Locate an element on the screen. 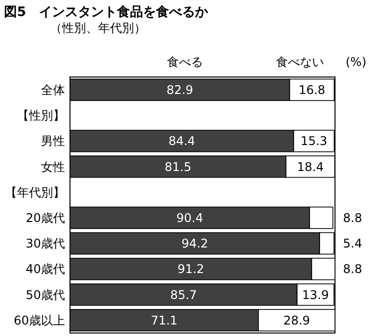 The height and width of the screenshot is (336, 376). series-label: 食べる is located at coordinates (185, 62).